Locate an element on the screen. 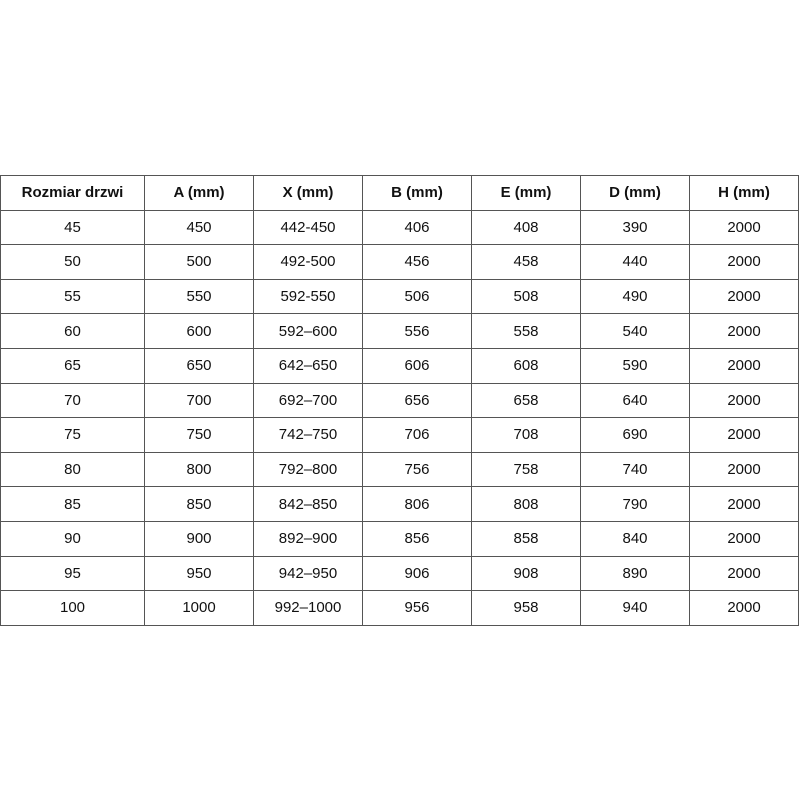  table-cell: 450 is located at coordinates (199, 227).